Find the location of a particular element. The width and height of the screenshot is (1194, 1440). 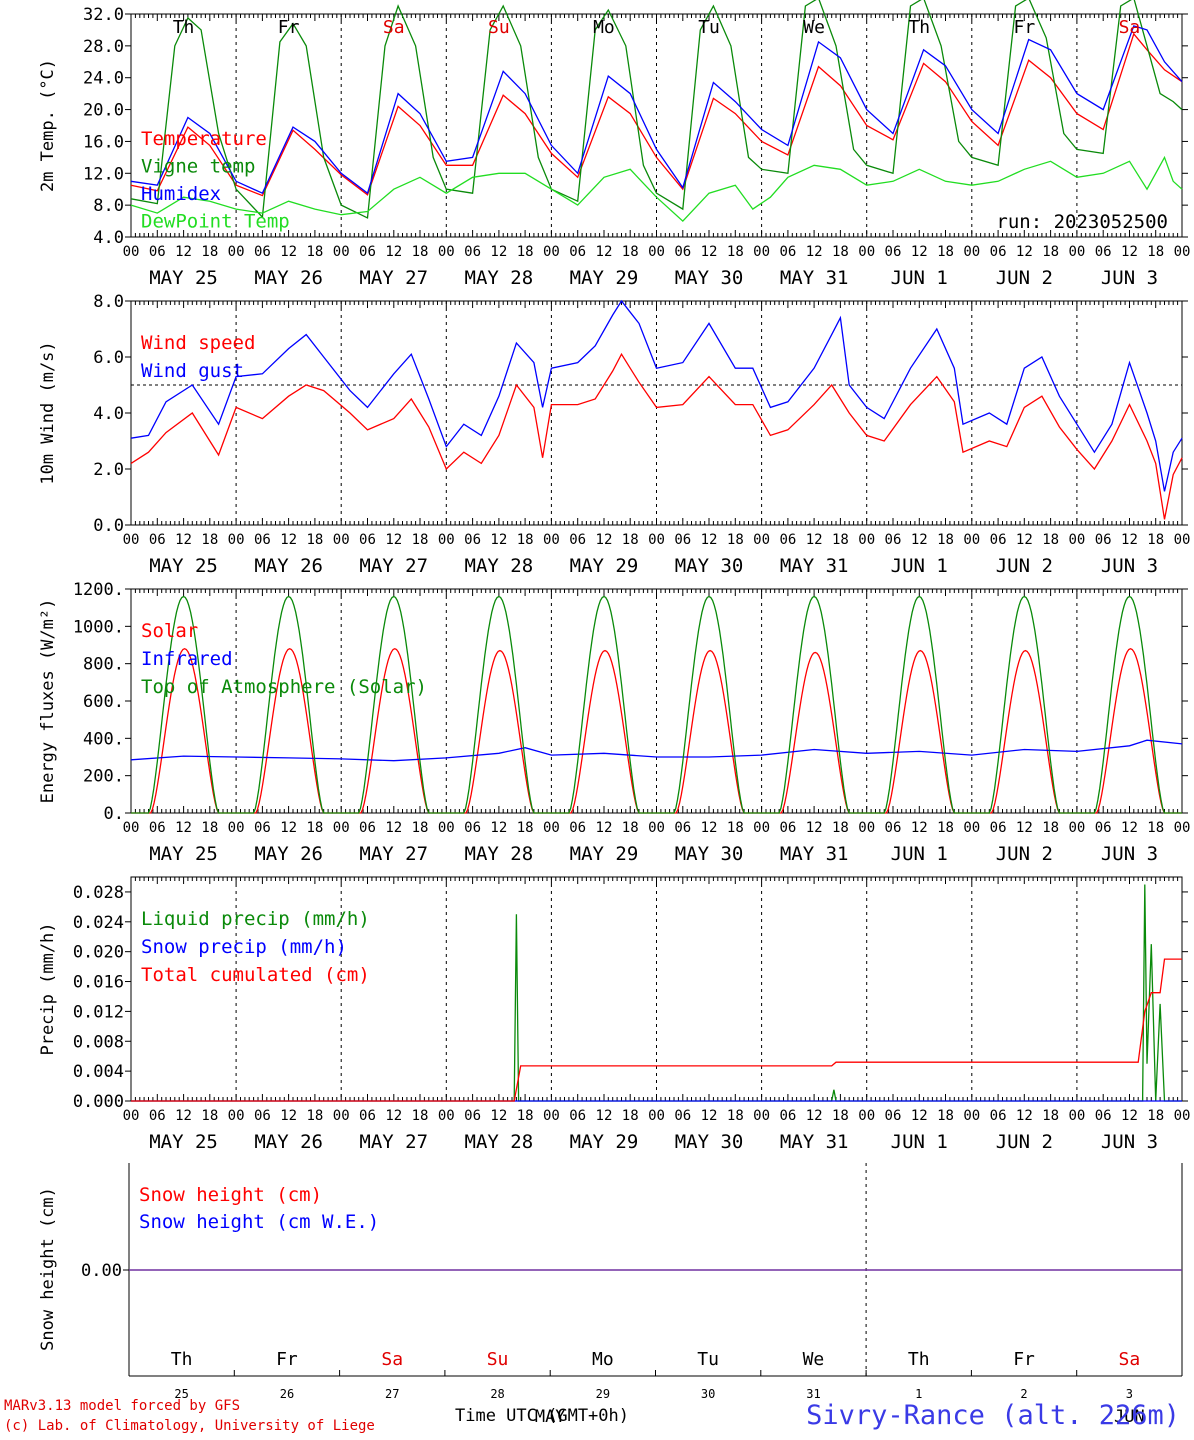

legend-entry: DewPoint Temp is located at coordinates (215, 222).